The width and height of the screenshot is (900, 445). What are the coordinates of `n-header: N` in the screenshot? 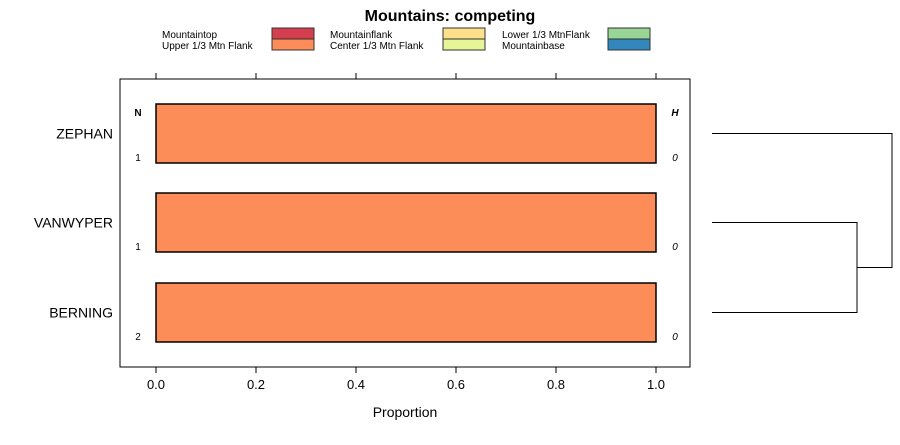 It's located at (137, 113).